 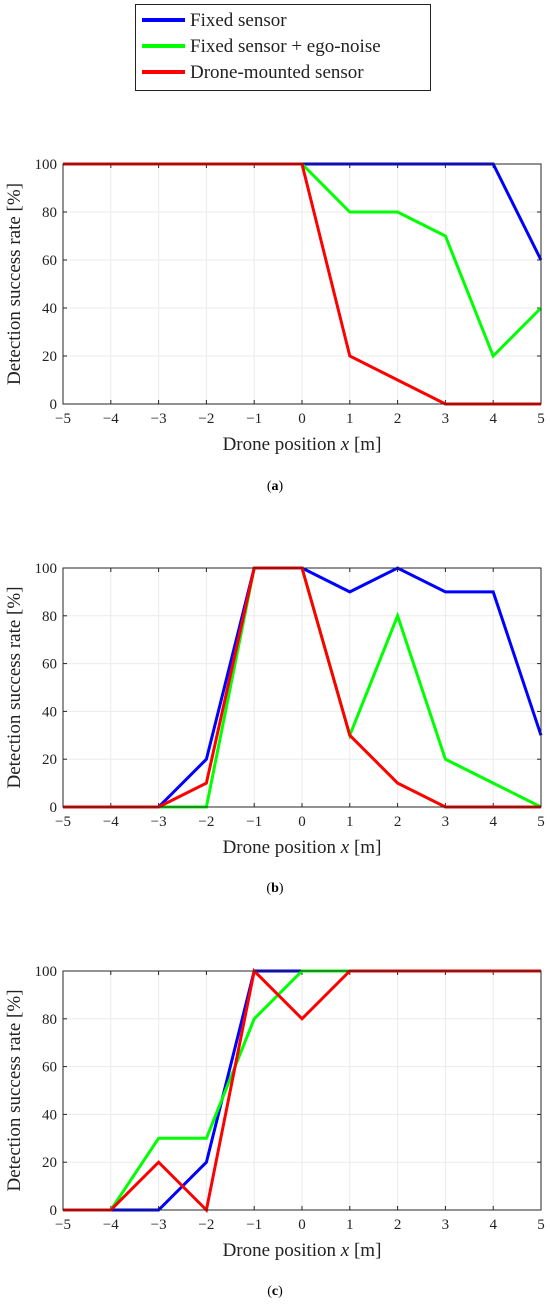 I want to click on caption: (c), so click(x=275, y=1291).